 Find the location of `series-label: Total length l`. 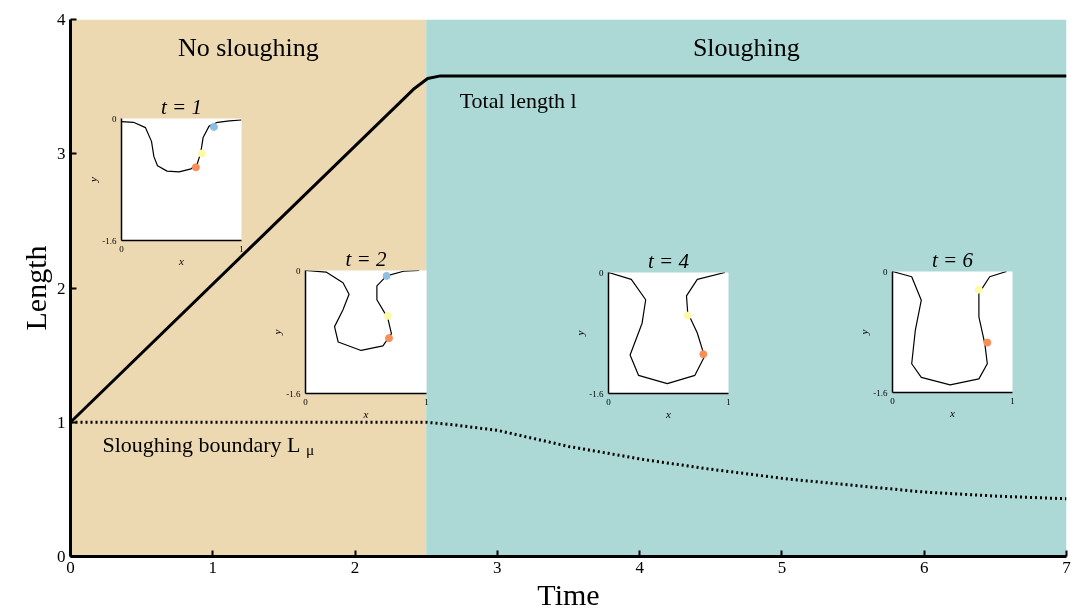

series-label: Total length l is located at coordinates (518, 101).